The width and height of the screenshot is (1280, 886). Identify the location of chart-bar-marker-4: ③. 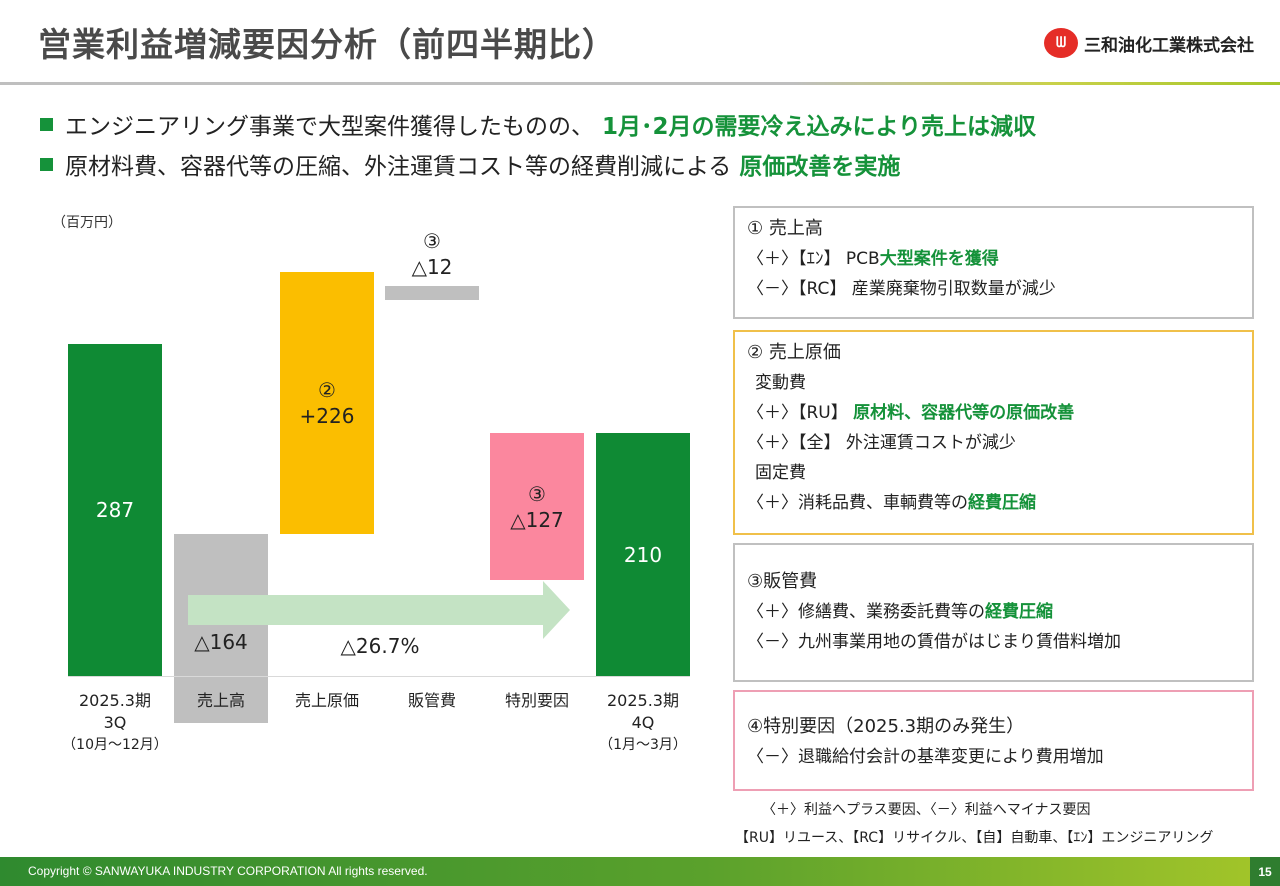
(537, 493).